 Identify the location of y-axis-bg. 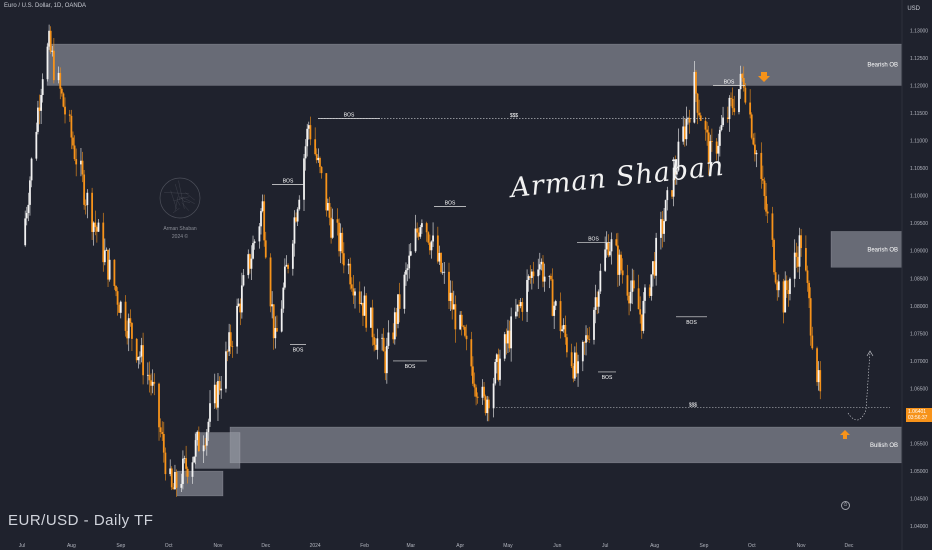
(917, 275).